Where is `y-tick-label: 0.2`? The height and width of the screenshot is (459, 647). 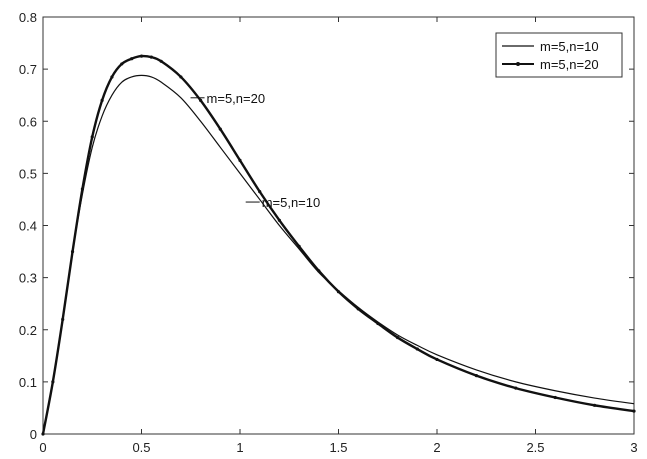 y-tick-label: 0.2 is located at coordinates (28, 330).